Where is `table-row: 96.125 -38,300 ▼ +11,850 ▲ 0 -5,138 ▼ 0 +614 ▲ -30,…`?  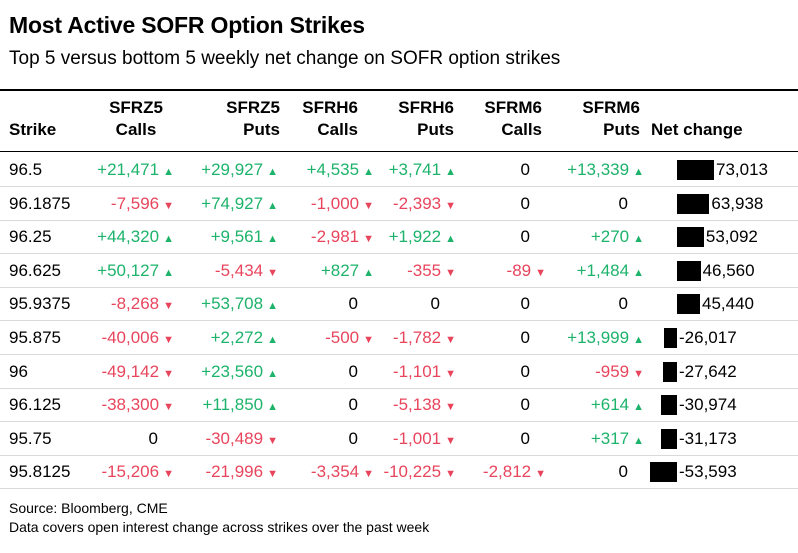 table-row: 96.125 -38,300 ▼ +11,850 ▲ 0 -5,138 ▼ 0 +614 ▲ -30,… is located at coordinates (399, 405).